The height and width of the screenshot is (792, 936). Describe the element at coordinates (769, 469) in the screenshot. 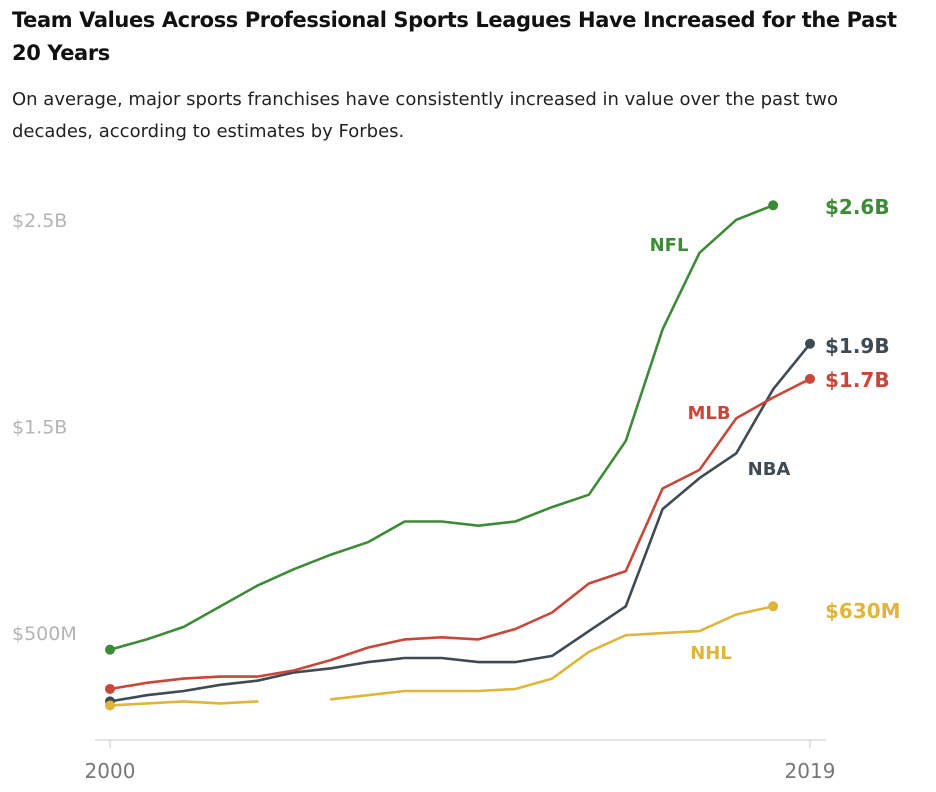

I see `nba-series-label: NBA` at that location.